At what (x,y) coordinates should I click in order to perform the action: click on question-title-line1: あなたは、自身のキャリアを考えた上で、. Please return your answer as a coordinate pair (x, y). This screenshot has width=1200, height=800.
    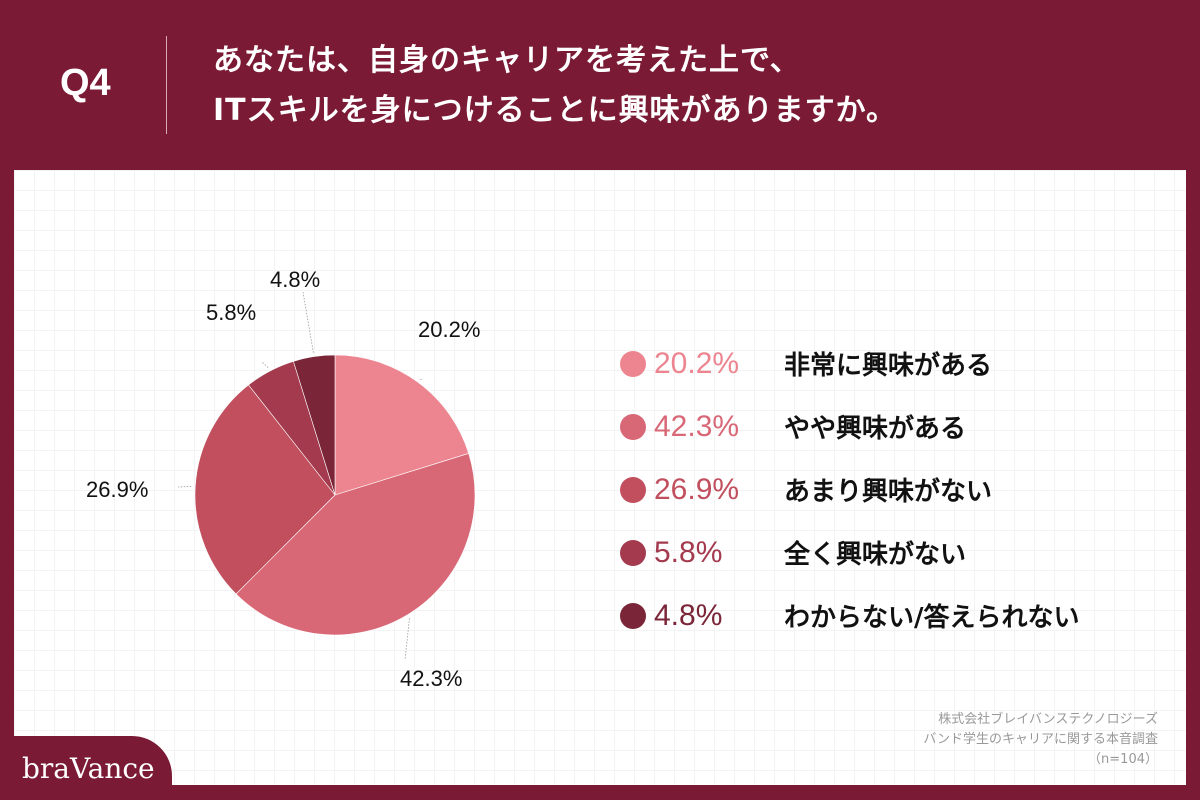
    Looking at the image, I should click on (507, 60).